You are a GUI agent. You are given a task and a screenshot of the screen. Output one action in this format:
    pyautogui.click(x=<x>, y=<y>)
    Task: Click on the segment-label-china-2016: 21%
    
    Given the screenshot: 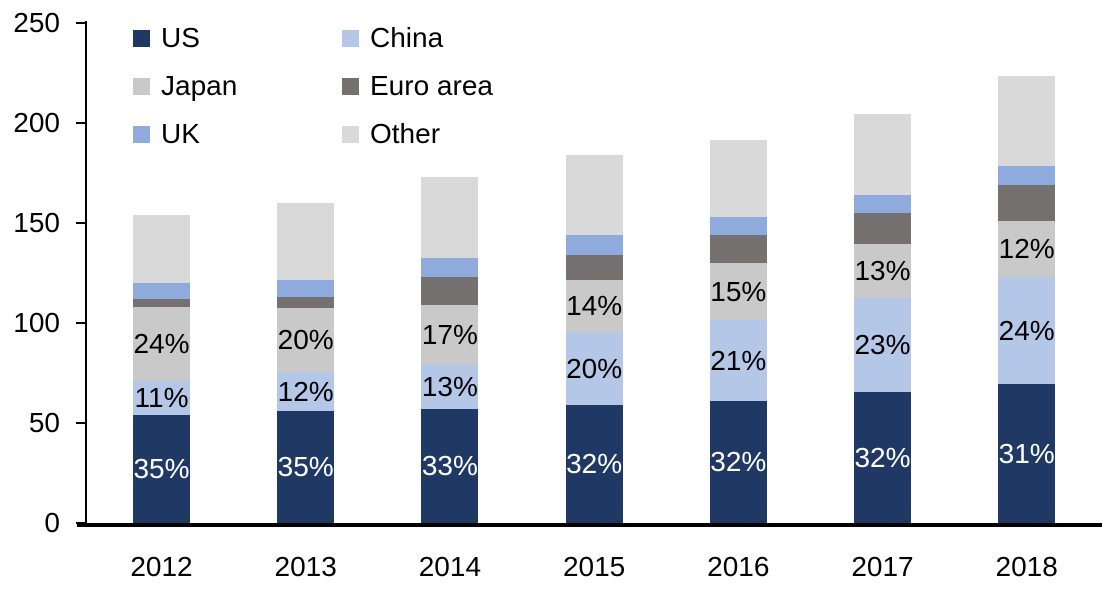 What is the action you would take?
    pyautogui.click(x=738, y=360)
    